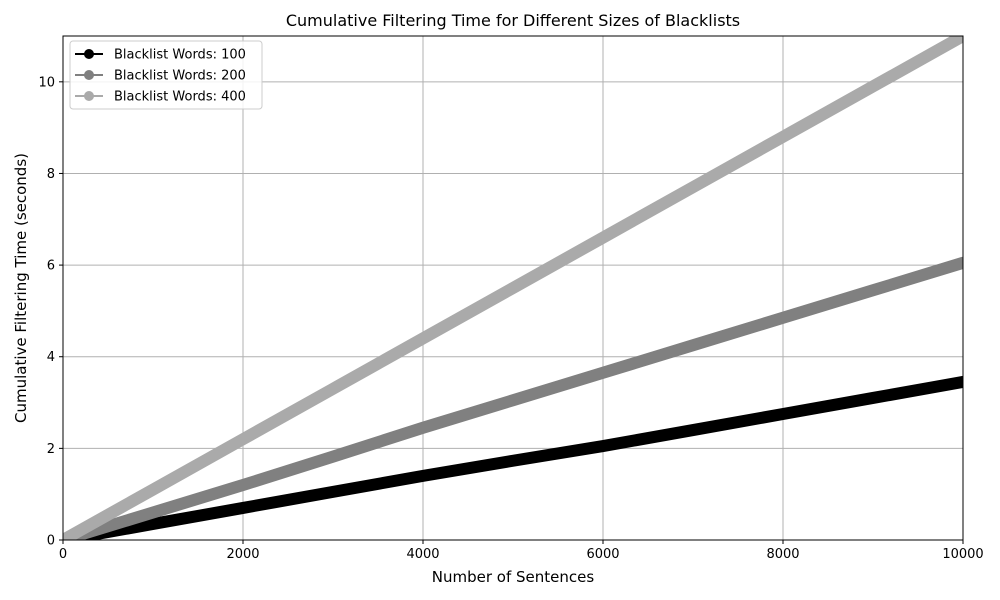 The width and height of the screenshot is (1000, 600). What do you see at coordinates (602, 554) in the screenshot?
I see `x-tick-label: 6000` at bounding box center [602, 554].